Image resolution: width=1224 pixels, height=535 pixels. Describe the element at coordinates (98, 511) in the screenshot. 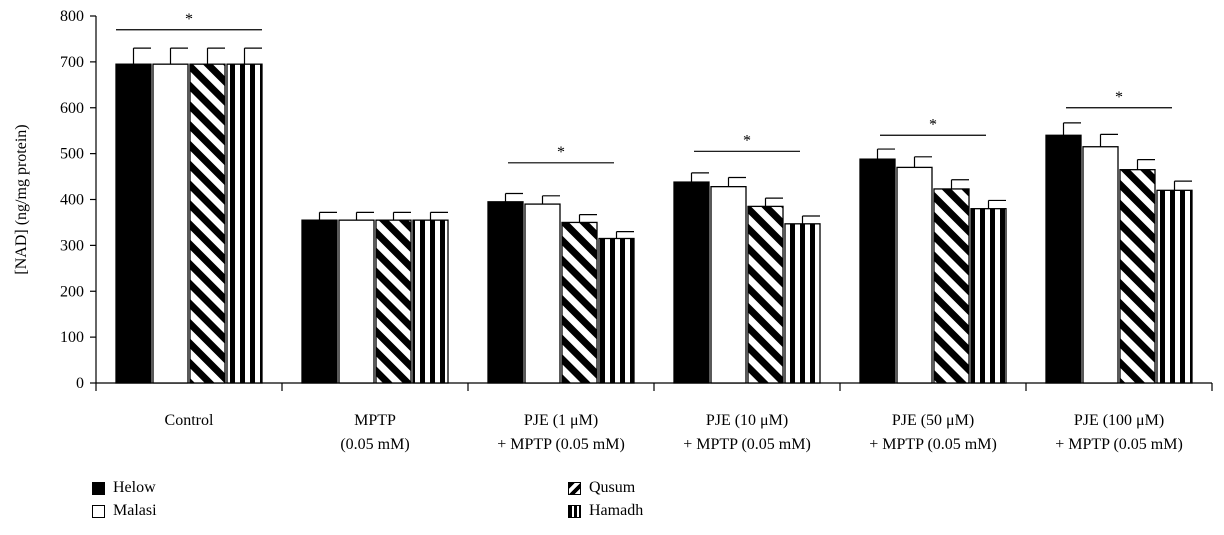

I see `legend-swatch-malasi` at that location.